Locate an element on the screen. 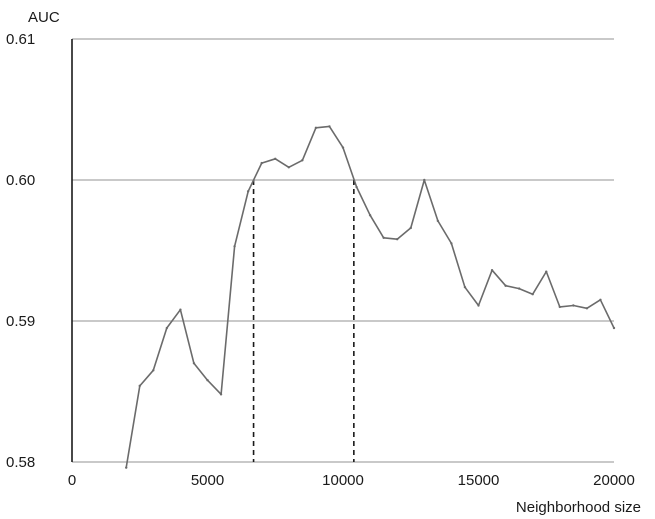  x-tick-label: 5000 is located at coordinates (207, 480).